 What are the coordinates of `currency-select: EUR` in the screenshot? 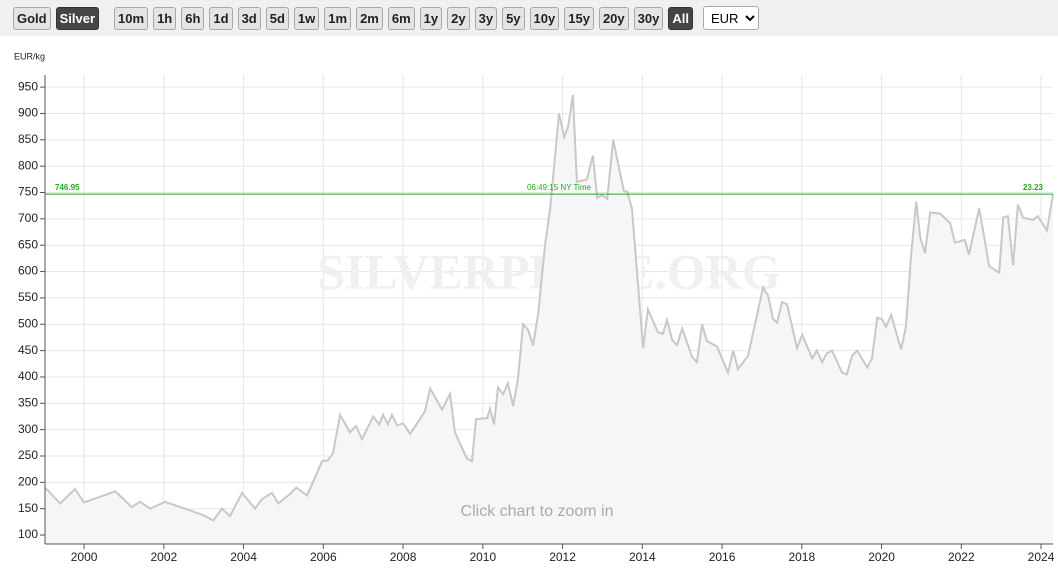 It's located at (730, 18).